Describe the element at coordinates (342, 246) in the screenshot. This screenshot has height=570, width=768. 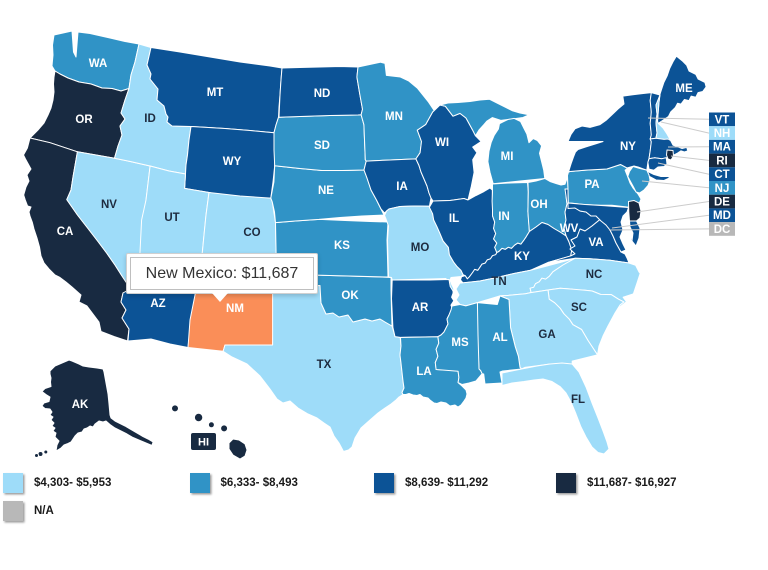
I see `svg-text: KS` at that location.